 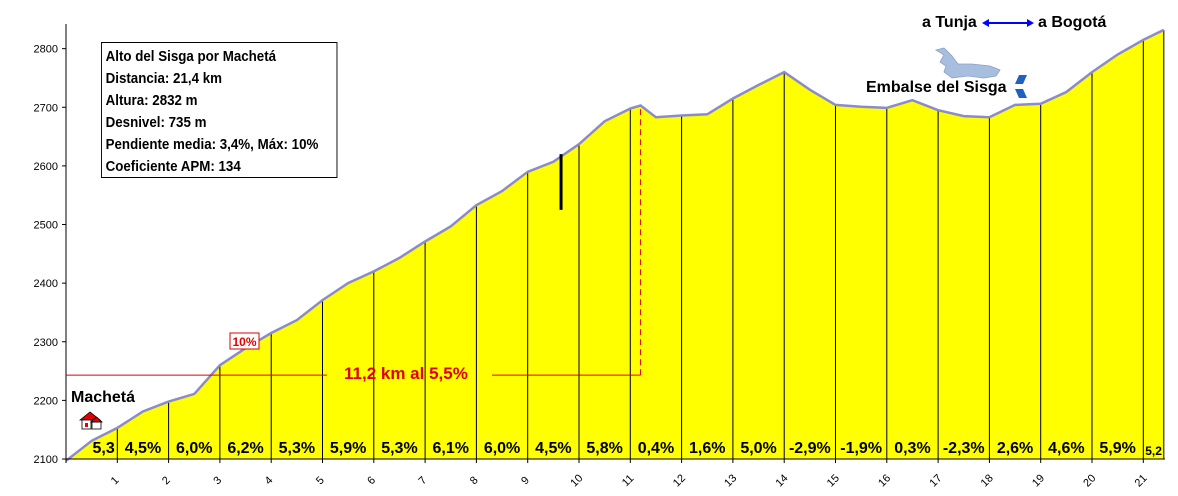 What do you see at coordinates (967, 63) in the screenshot?
I see `reservoir-icon` at bounding box center [967, 63].